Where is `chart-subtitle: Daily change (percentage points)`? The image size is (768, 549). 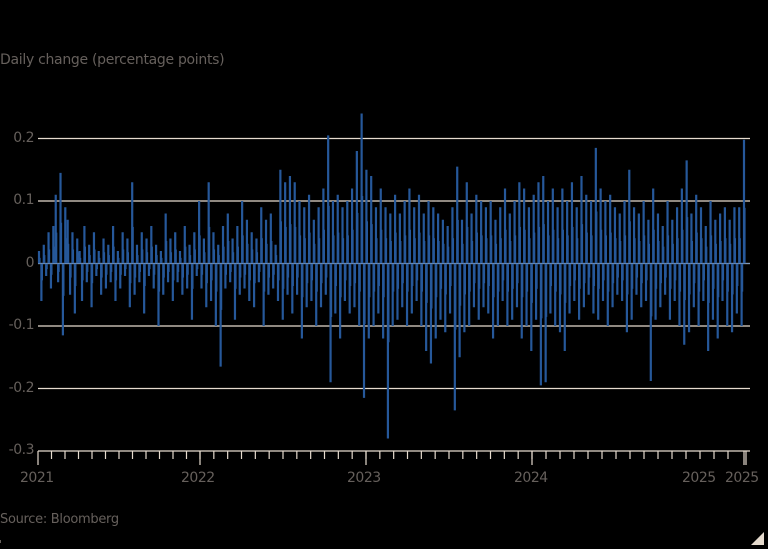 chart-subtitle: Daily change (percentage points) is located at coordinates (112, 60).